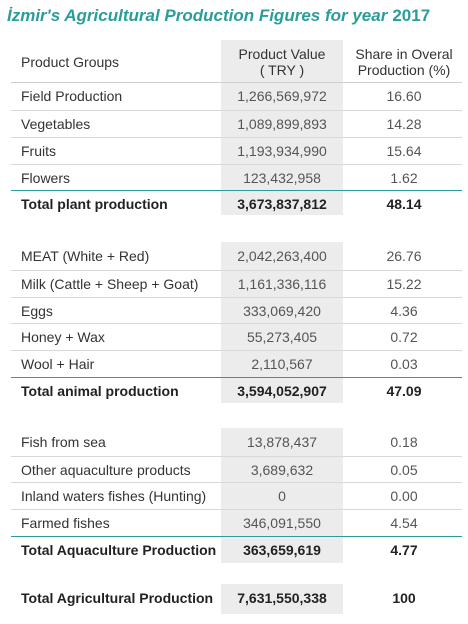 The image size is (468, 624). Describe the element at coordinates (404, 70) in the screenshot. I see `header-share-line2: Production (%)` at that location.